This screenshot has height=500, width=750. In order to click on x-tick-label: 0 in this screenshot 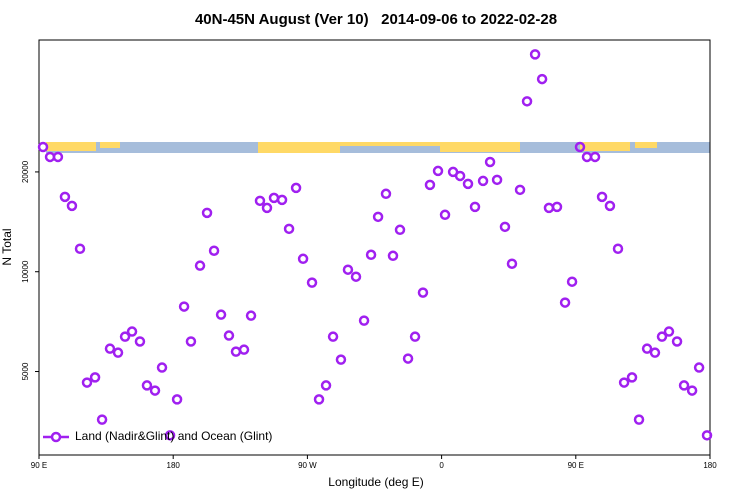, I will do `click(441, 465)`.